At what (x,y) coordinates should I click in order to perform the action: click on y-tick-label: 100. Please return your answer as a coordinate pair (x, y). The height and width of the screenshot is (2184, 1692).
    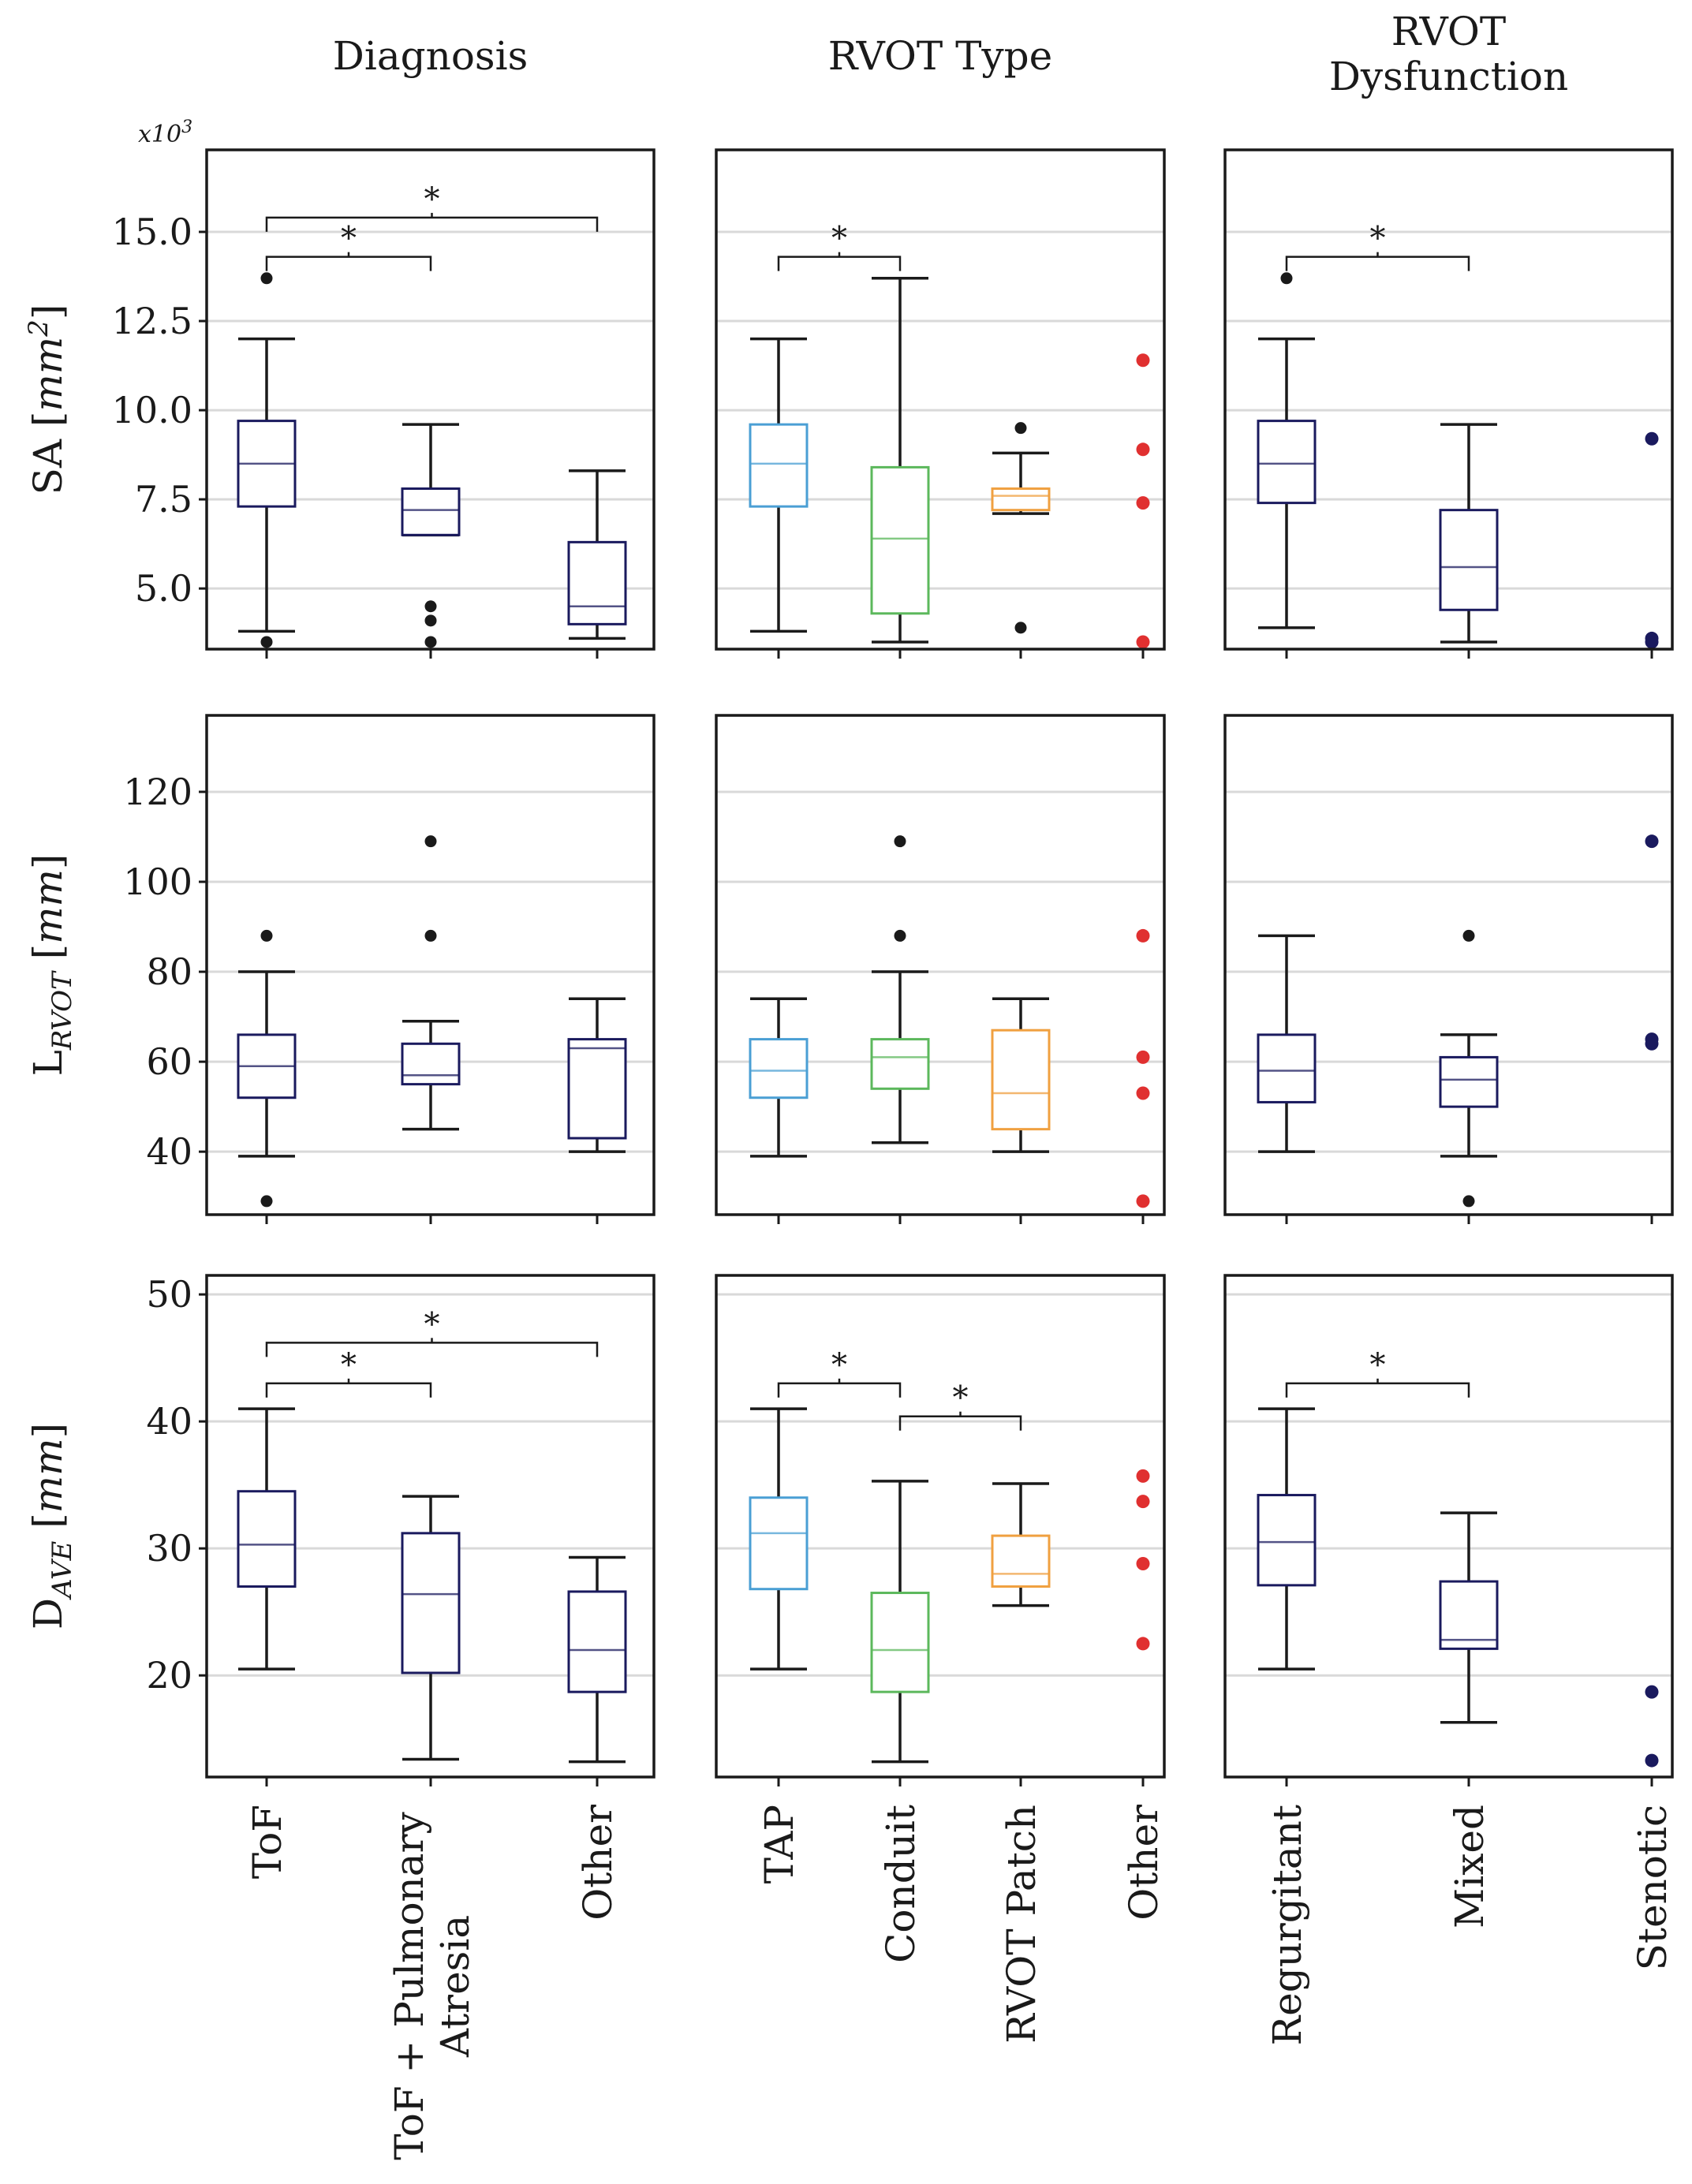
    Looking at the image, I should click on (157, 882).